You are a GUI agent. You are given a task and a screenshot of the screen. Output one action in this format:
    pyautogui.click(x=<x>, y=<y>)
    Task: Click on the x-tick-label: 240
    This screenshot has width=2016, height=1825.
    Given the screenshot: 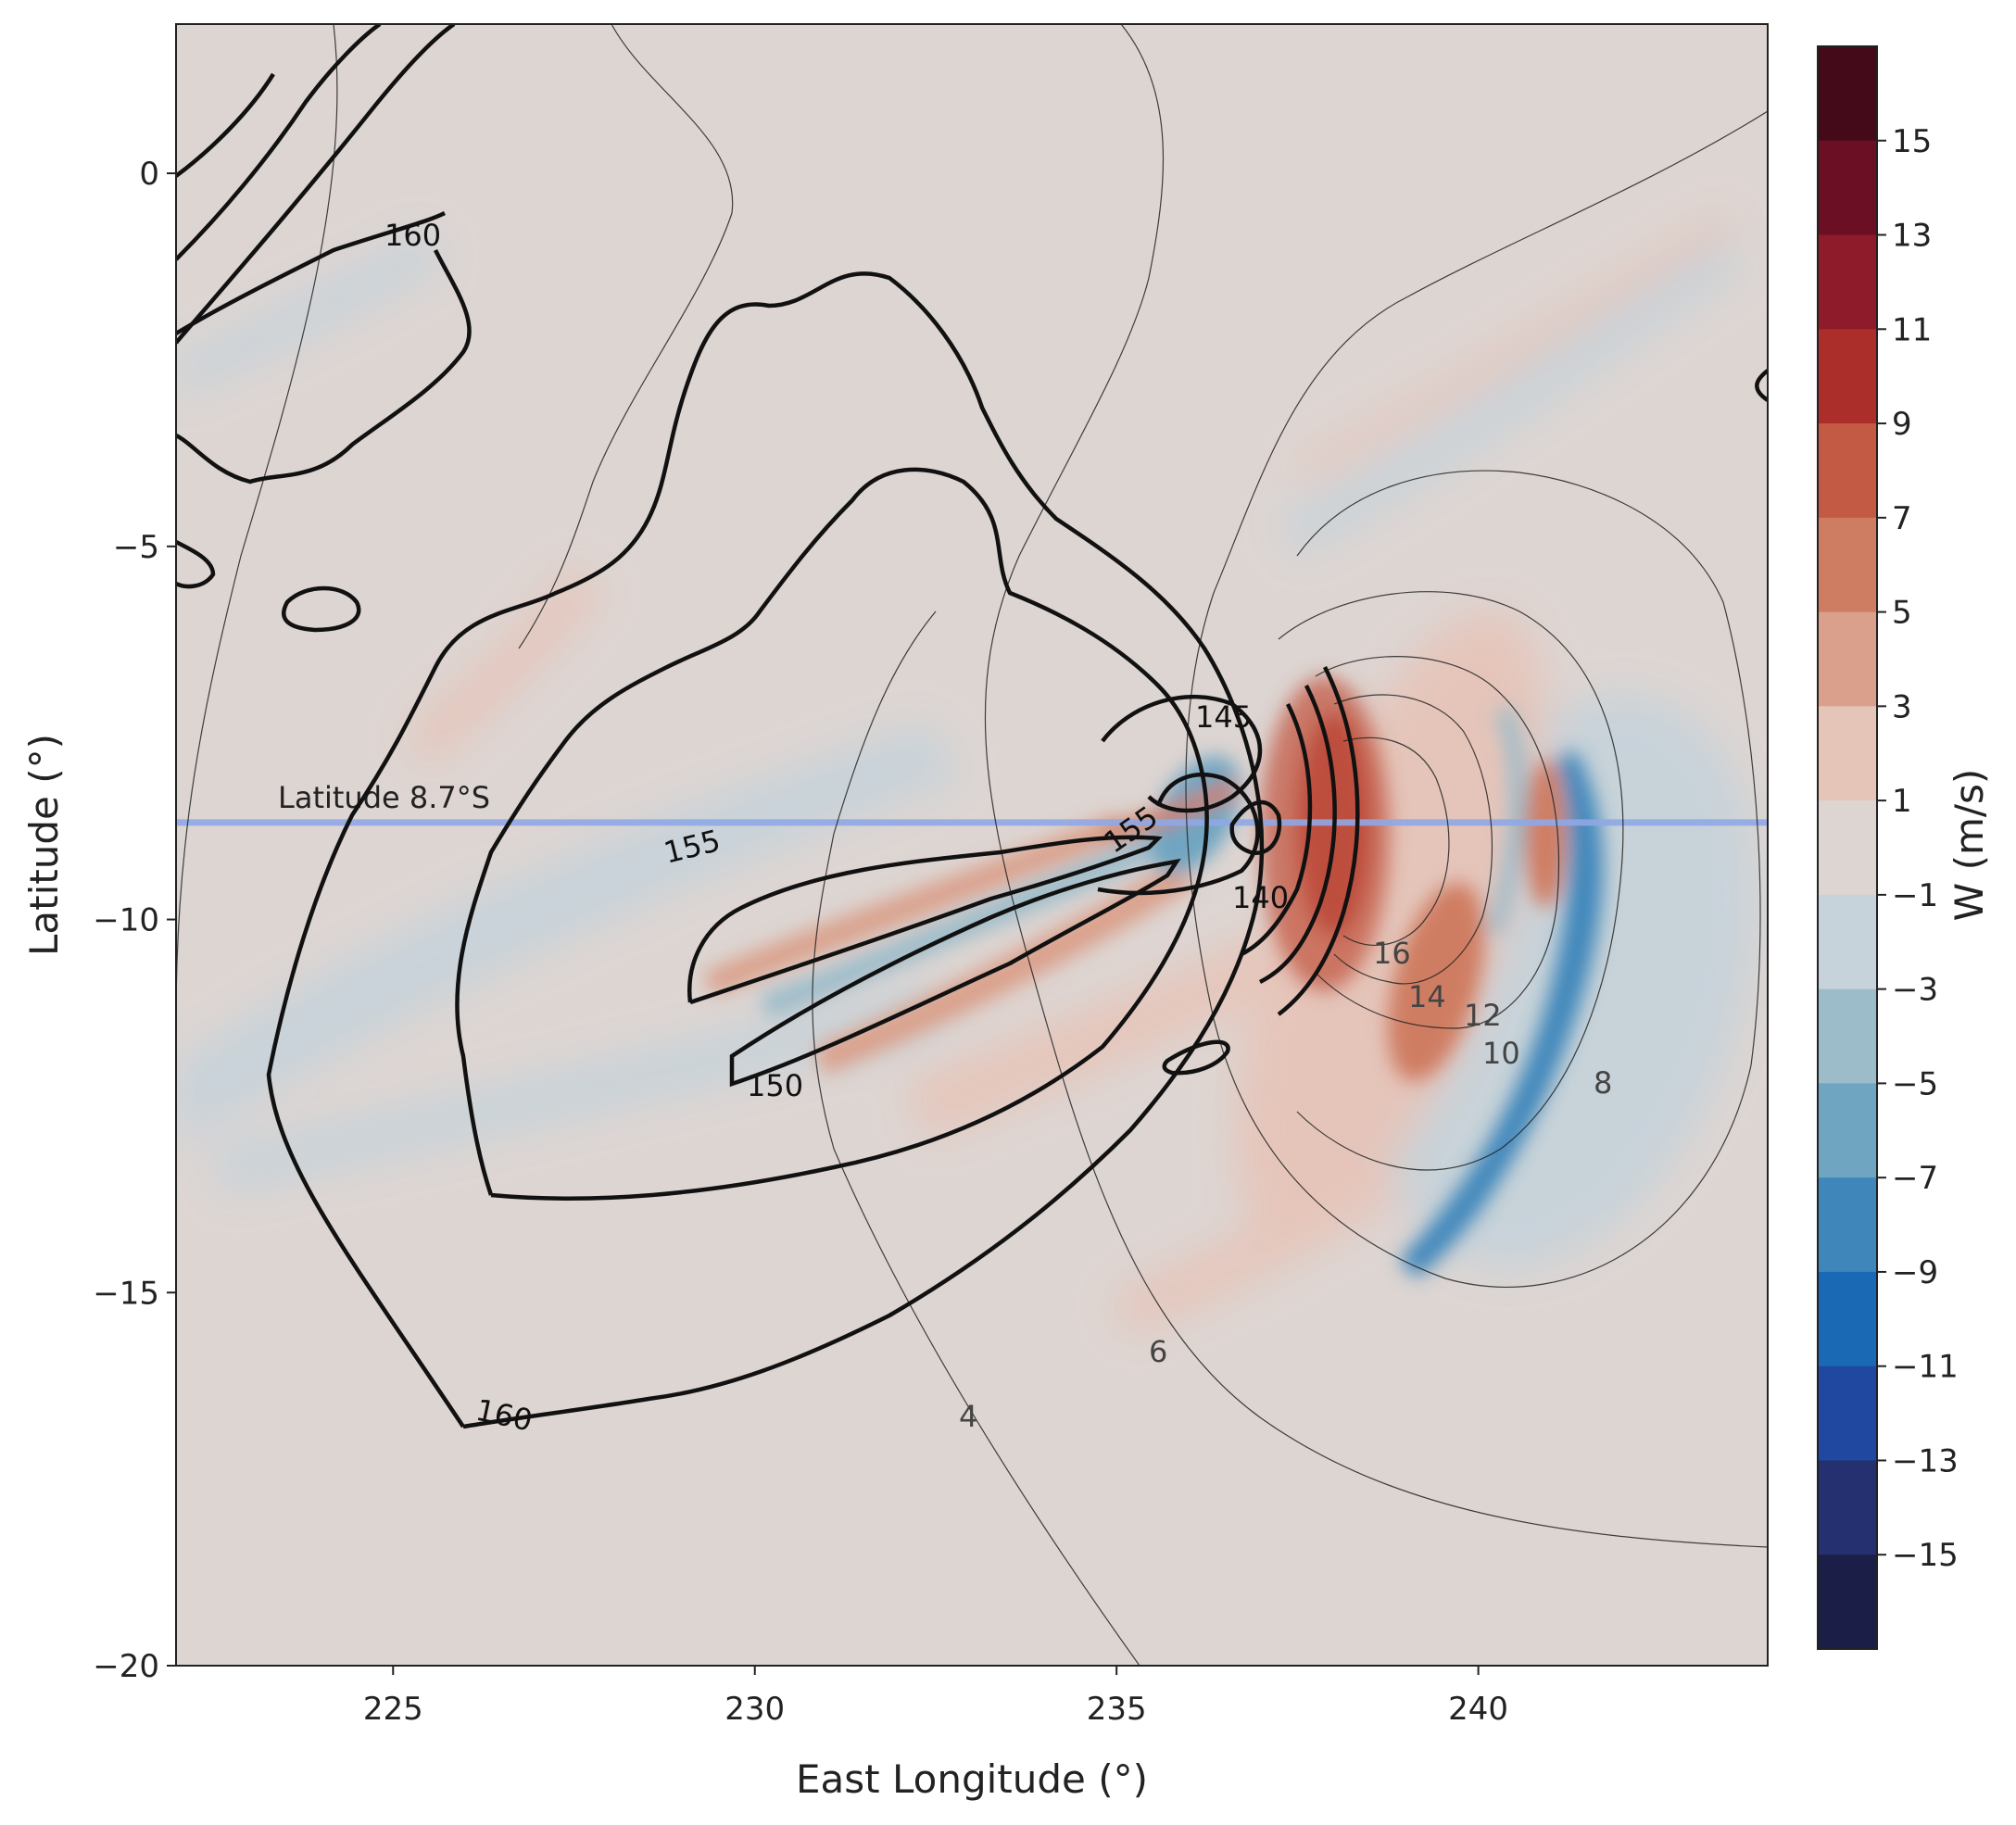 What is the action you would take?
    pyautogui.click(x=1478, y=1709)
    